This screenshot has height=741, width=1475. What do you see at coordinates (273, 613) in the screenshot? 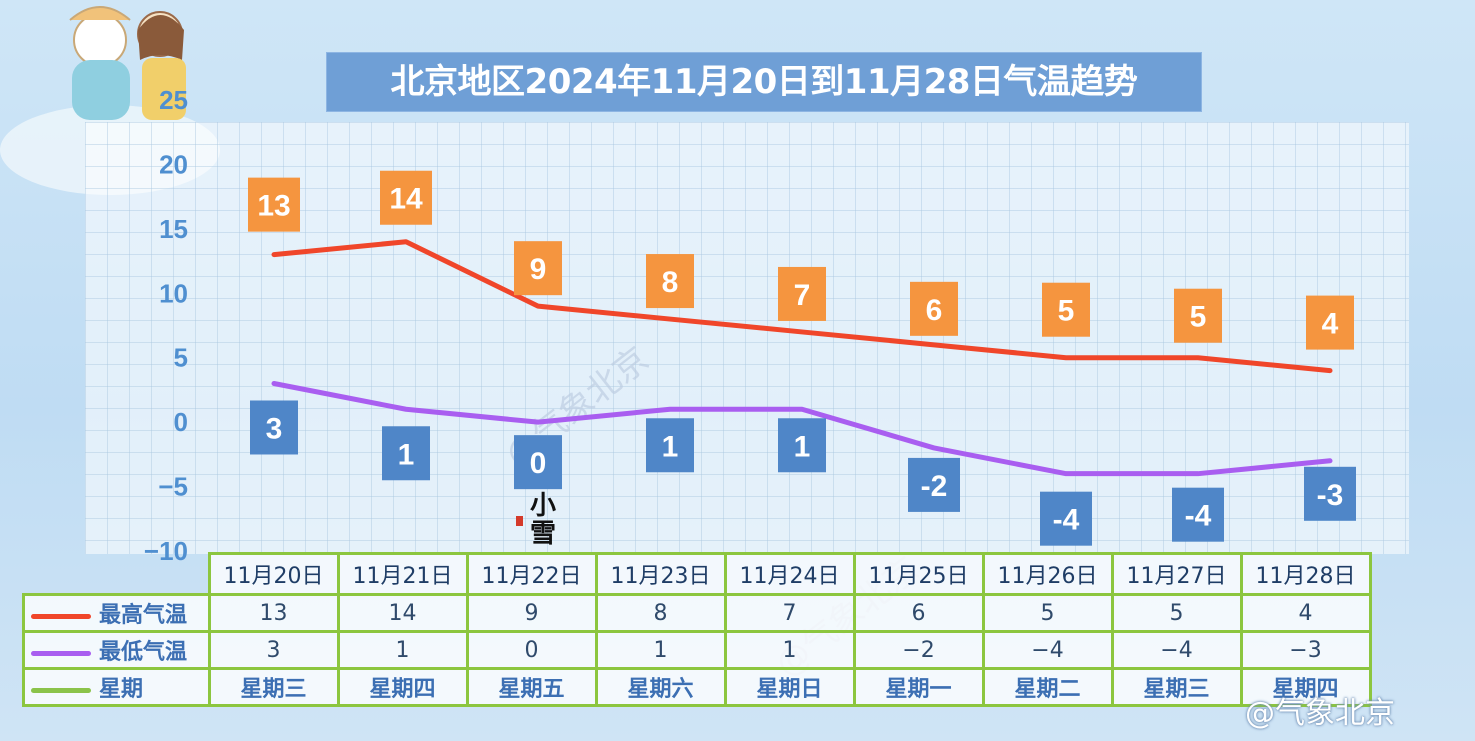
I see `table-cell: 13` at bounding box center [273, 613].